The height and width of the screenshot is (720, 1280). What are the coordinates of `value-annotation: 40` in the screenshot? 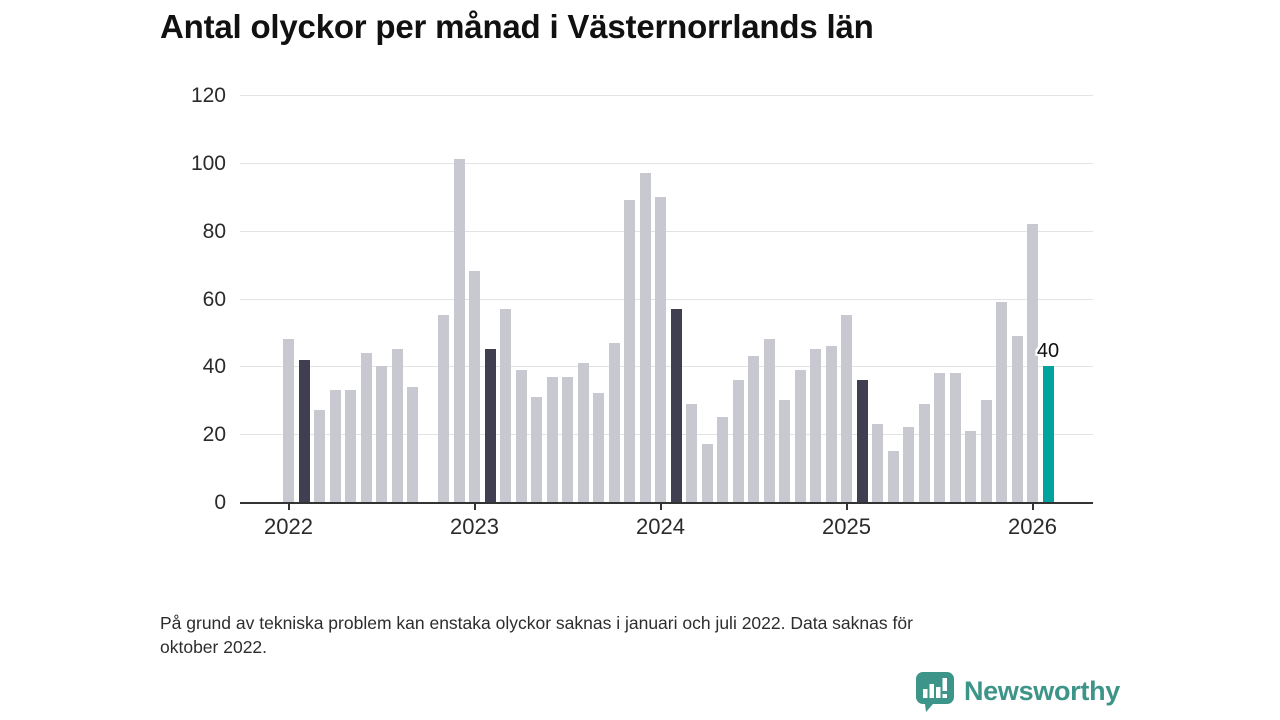 It's located at (1048, 351).